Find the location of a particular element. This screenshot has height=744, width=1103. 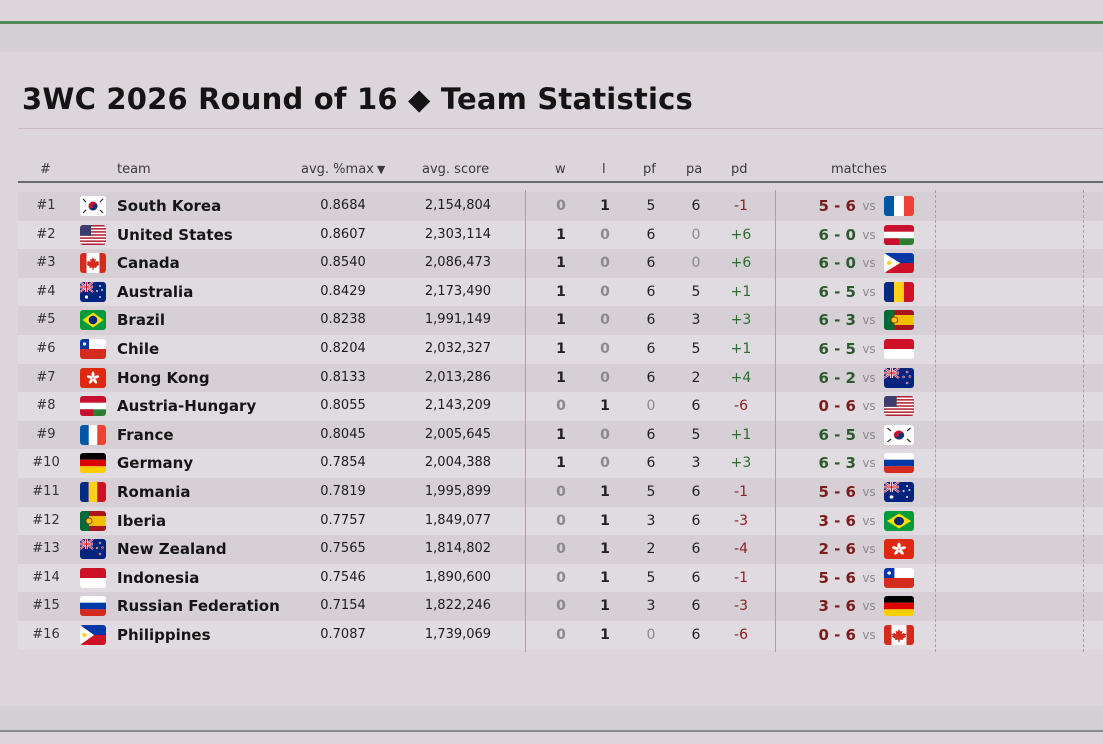

rank-cell: #5 is located at coordinates (46, 320).